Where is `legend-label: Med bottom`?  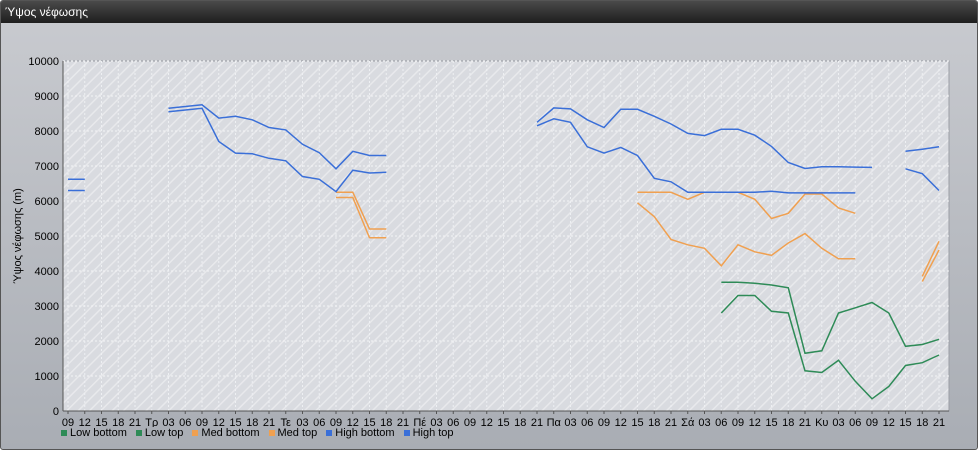
legend-label: Med bottom is located at coordinates (230, 433).